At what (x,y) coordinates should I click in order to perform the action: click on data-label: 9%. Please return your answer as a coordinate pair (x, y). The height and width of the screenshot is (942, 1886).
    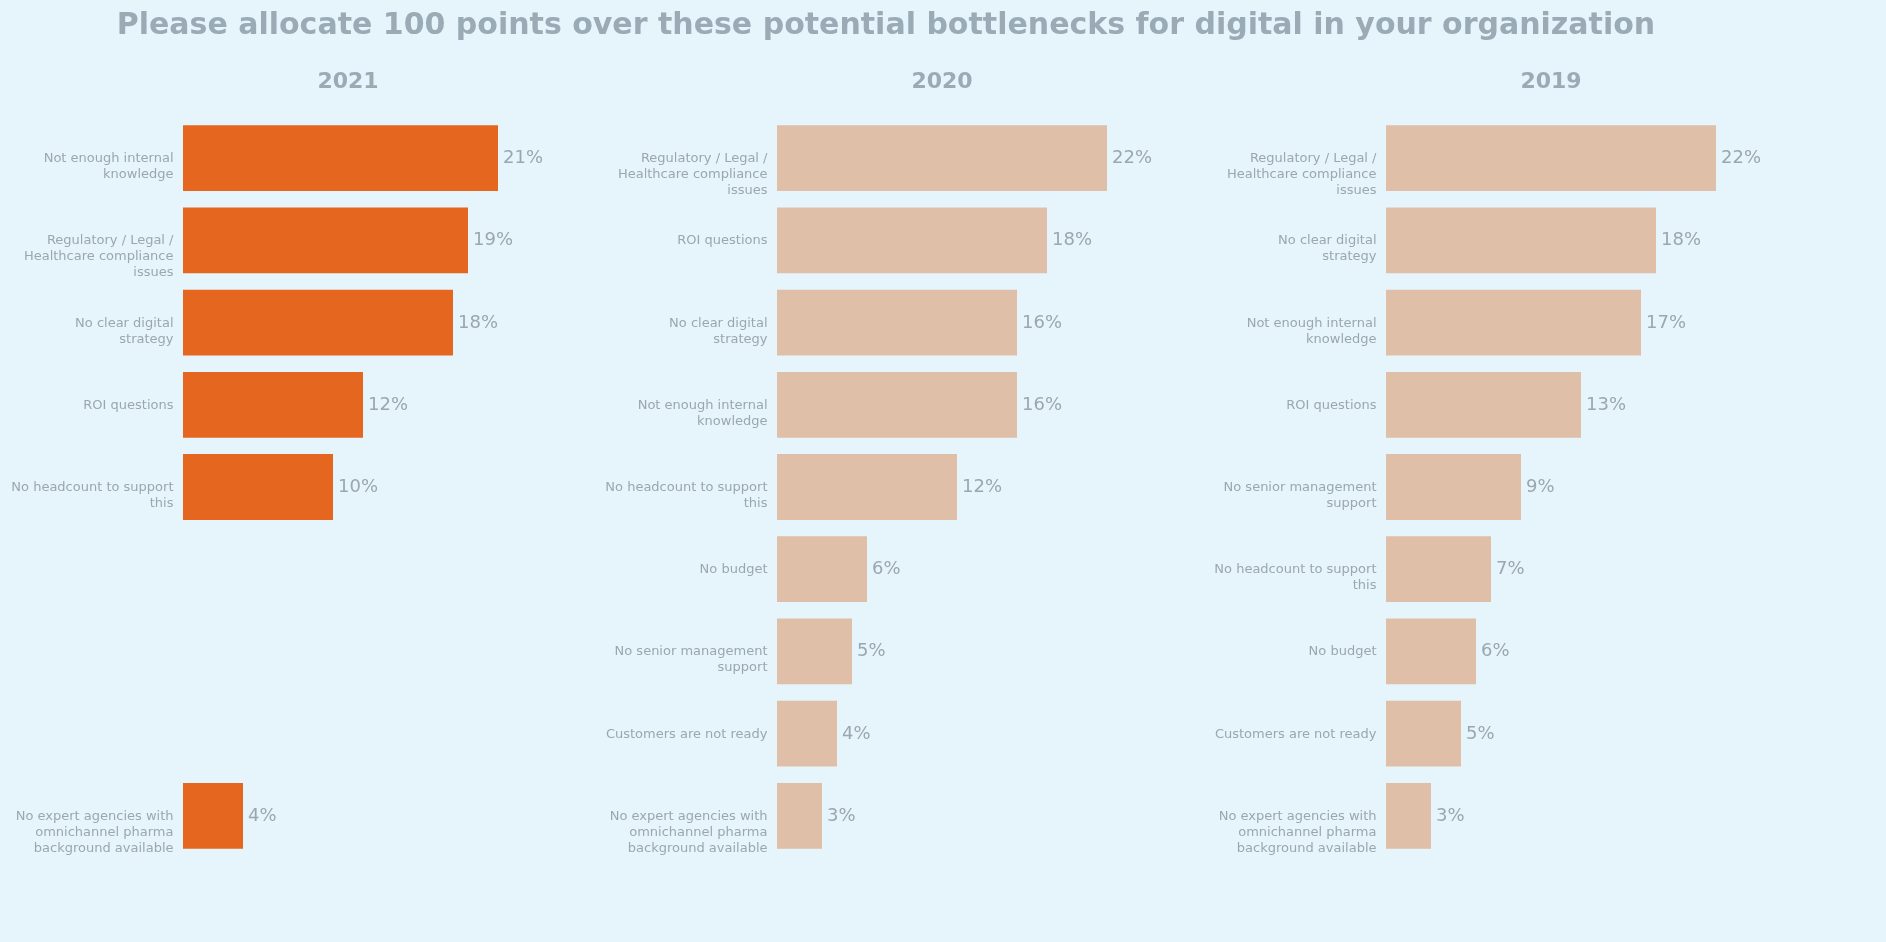
    Looking at the image, I should click on (1540, 485).